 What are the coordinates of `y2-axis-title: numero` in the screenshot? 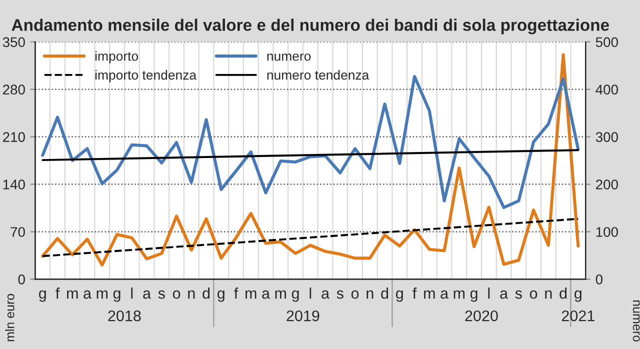 It's located at (636, 321).